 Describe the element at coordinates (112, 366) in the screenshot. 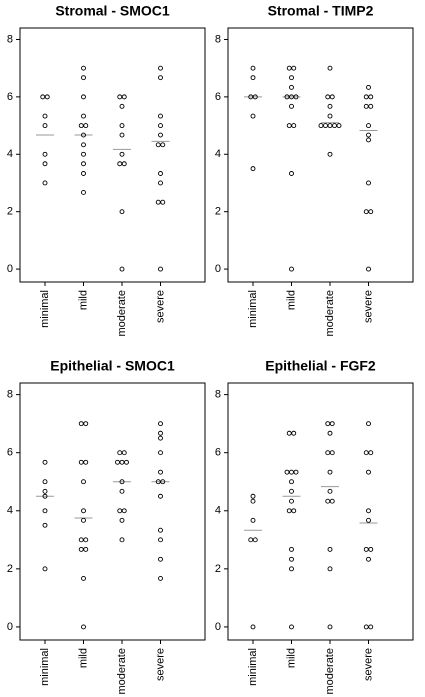

I see `panel-title: Epithelial - SMOC1` at that location.